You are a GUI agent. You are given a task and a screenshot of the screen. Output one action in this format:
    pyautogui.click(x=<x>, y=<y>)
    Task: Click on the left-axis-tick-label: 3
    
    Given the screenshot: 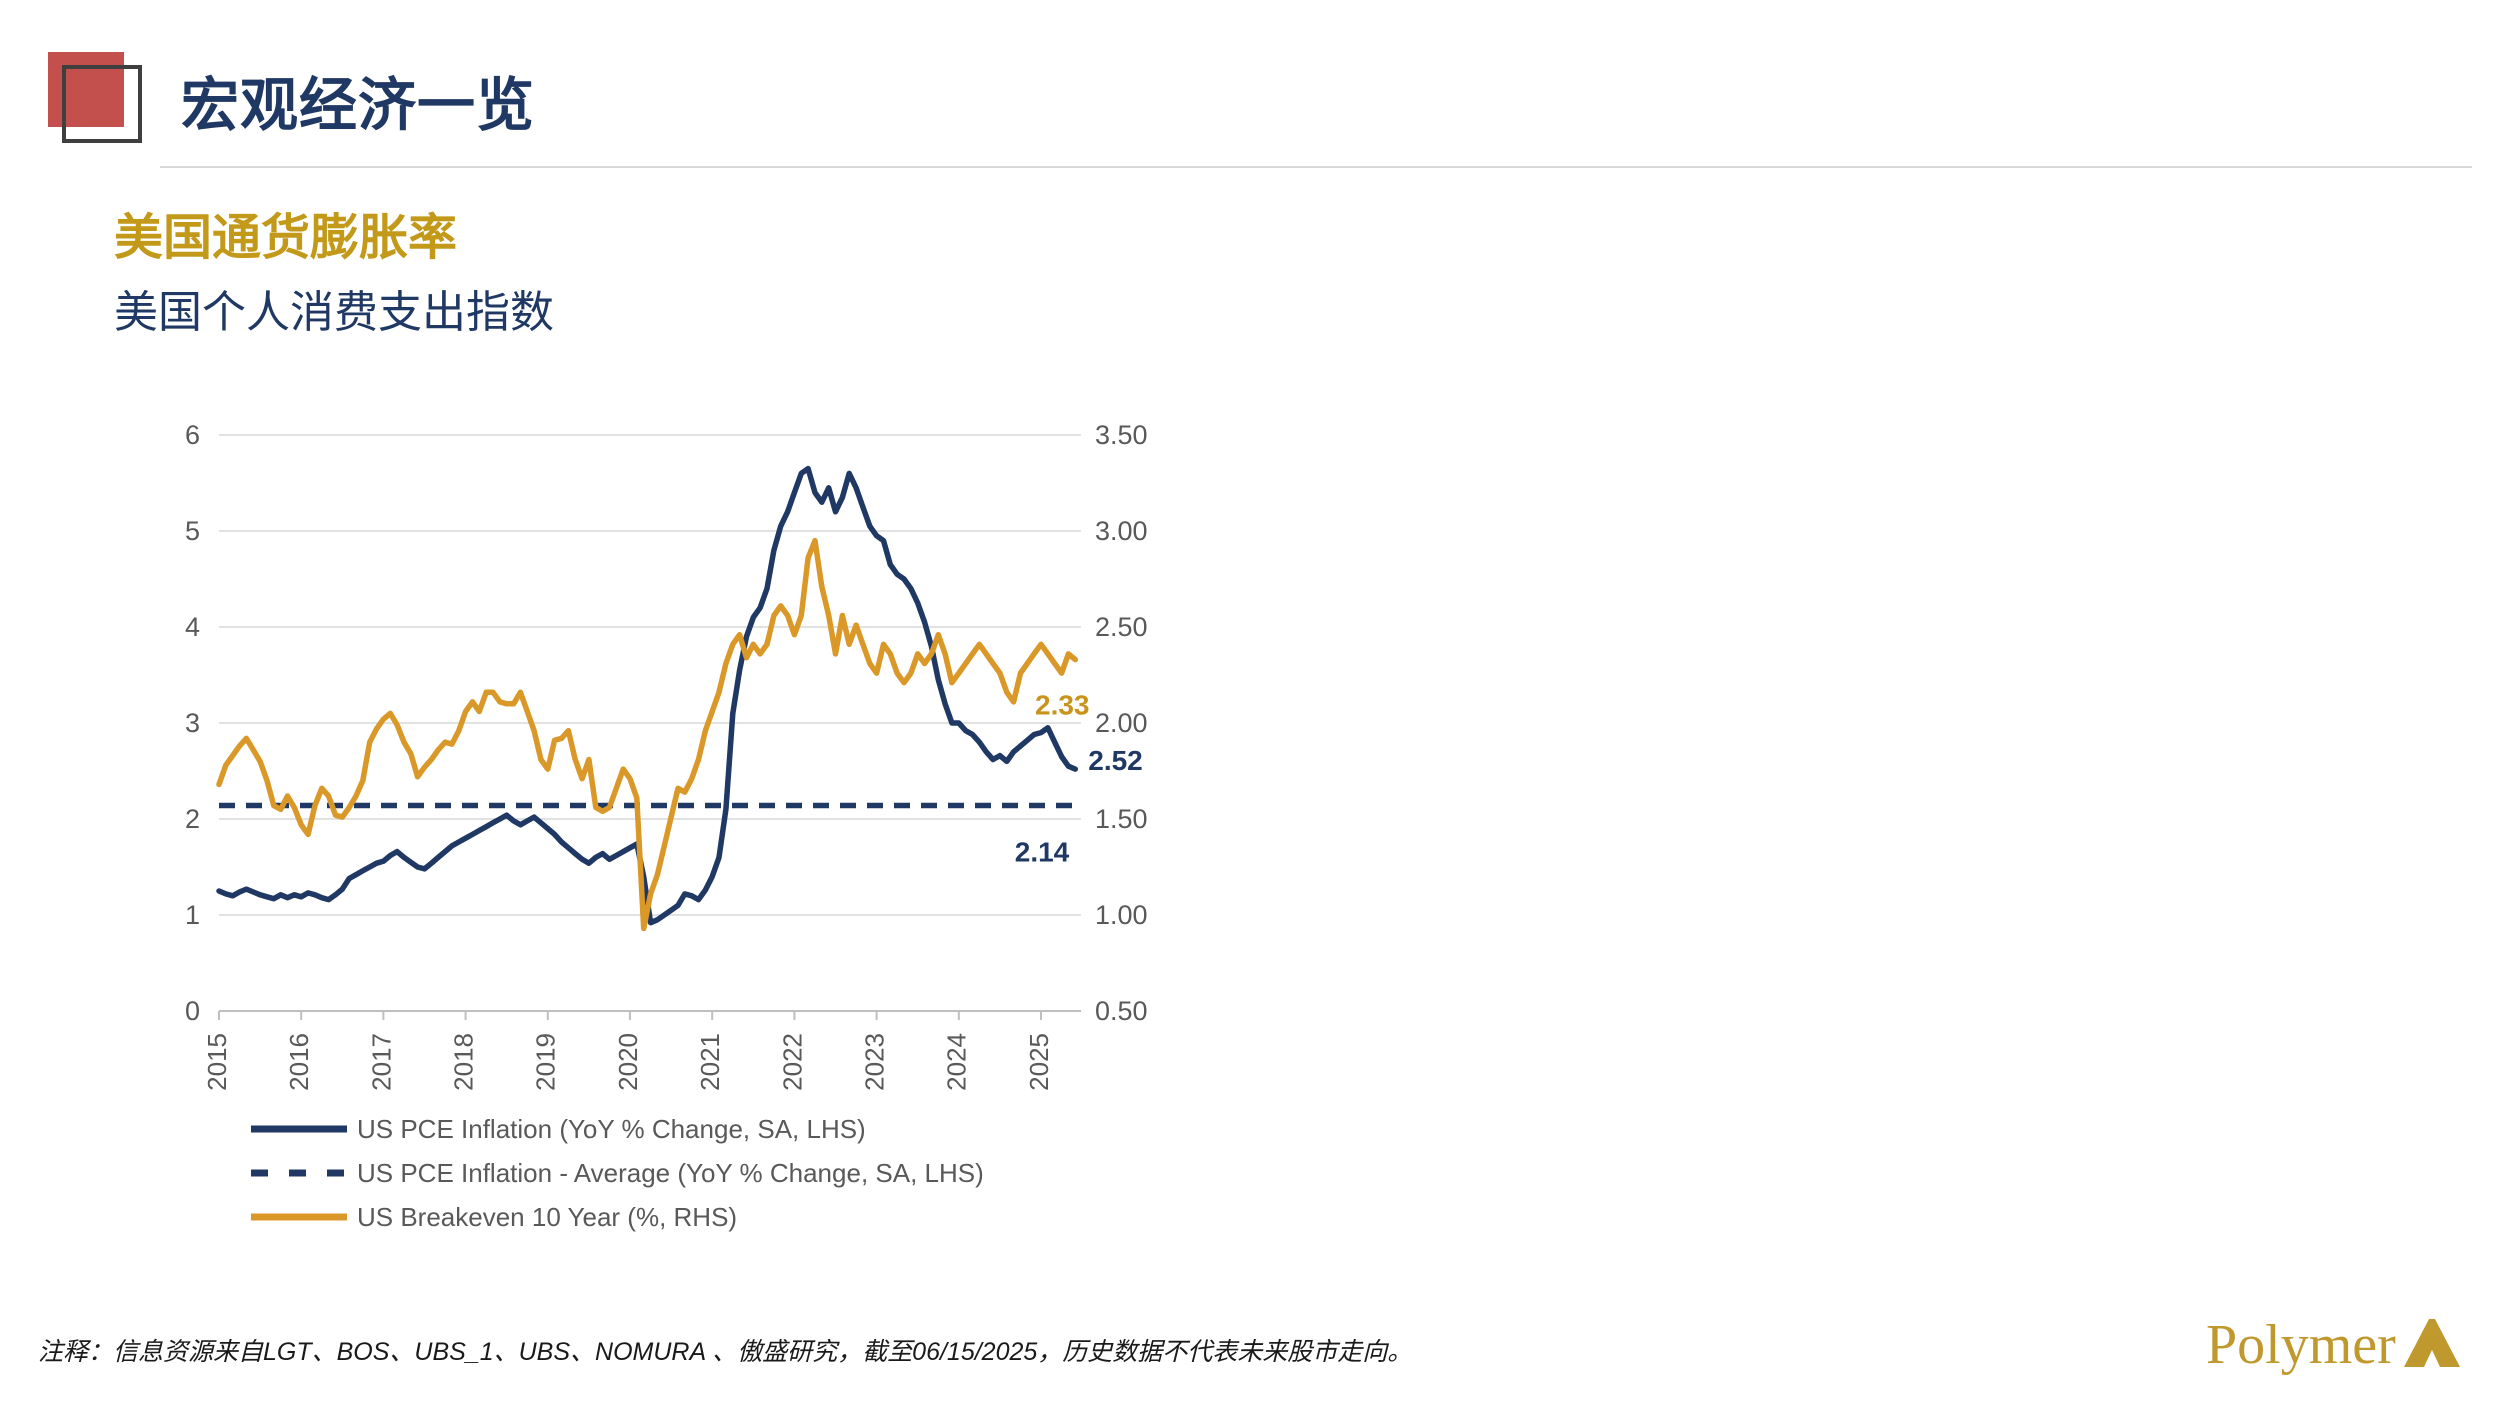 What is the action you would take?
    pyautogui.click(x=192, y=723)
    